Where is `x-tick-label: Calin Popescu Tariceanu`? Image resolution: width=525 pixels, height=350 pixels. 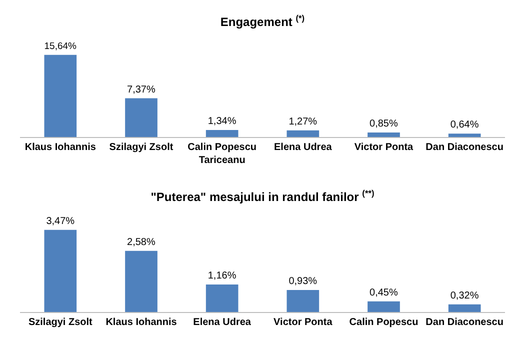
x-tick-label: Calin Popescu Tariceanu is located at coordinates (222, 154).